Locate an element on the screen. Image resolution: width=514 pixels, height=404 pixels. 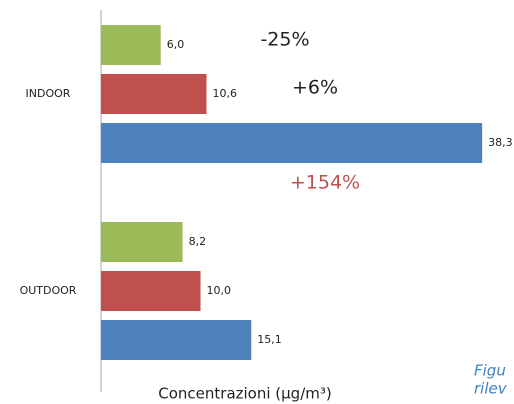
value-label: 38,3 is located at coordinates (500, 142).